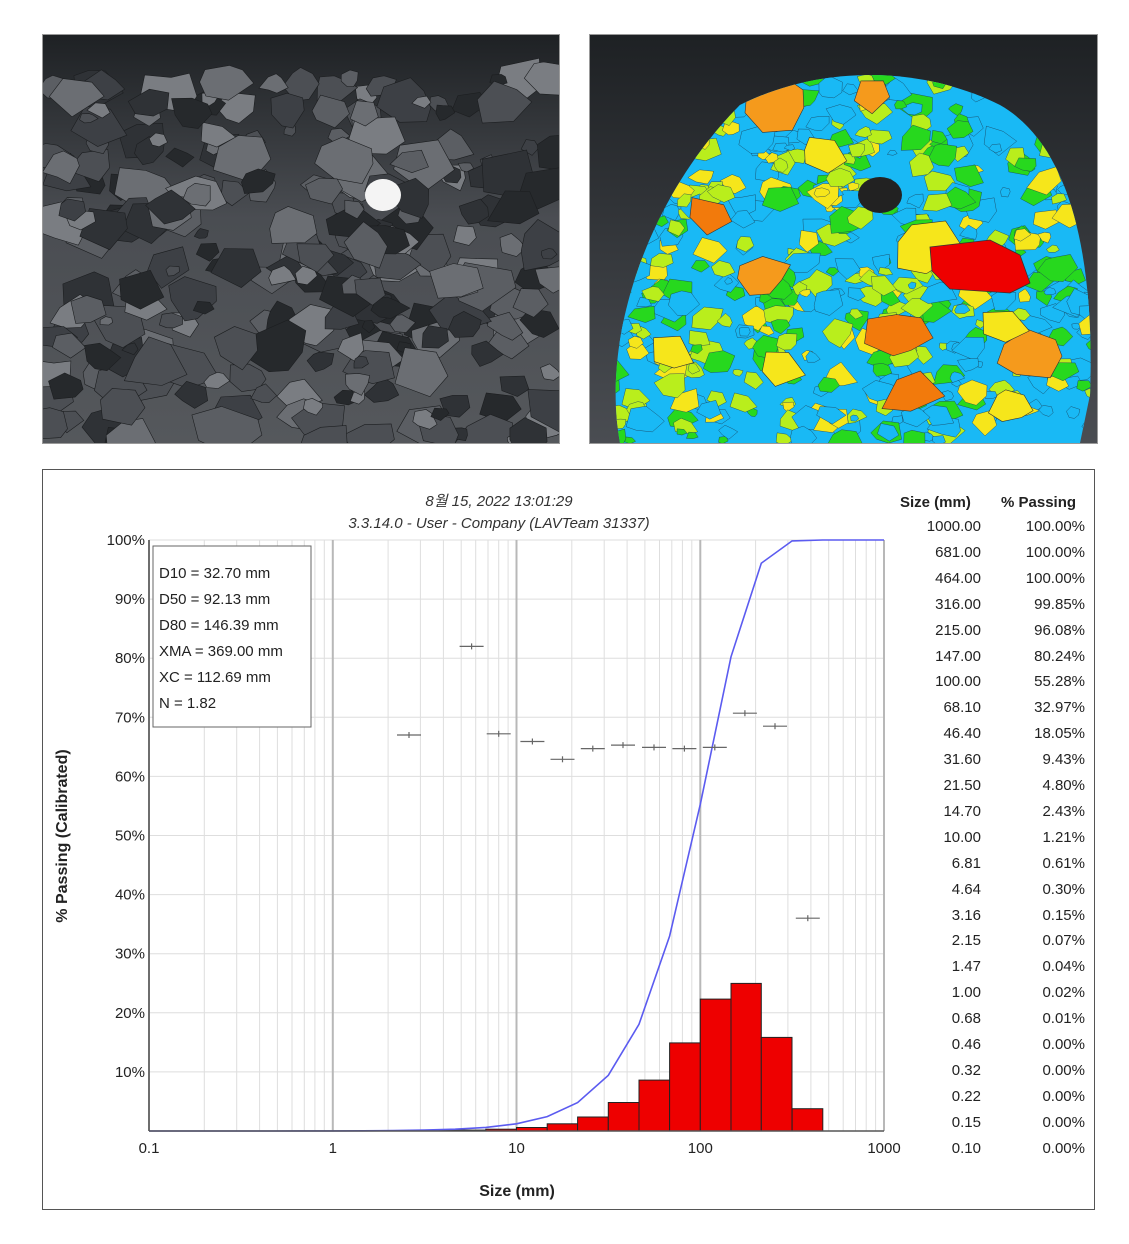 The height and width of the screenshot is (1244, 1129). What do you see at coordinates (1063, 837) in the screenshot?
I see `table-passing-cell: 1.21%` at bounding box center [1063, 837].